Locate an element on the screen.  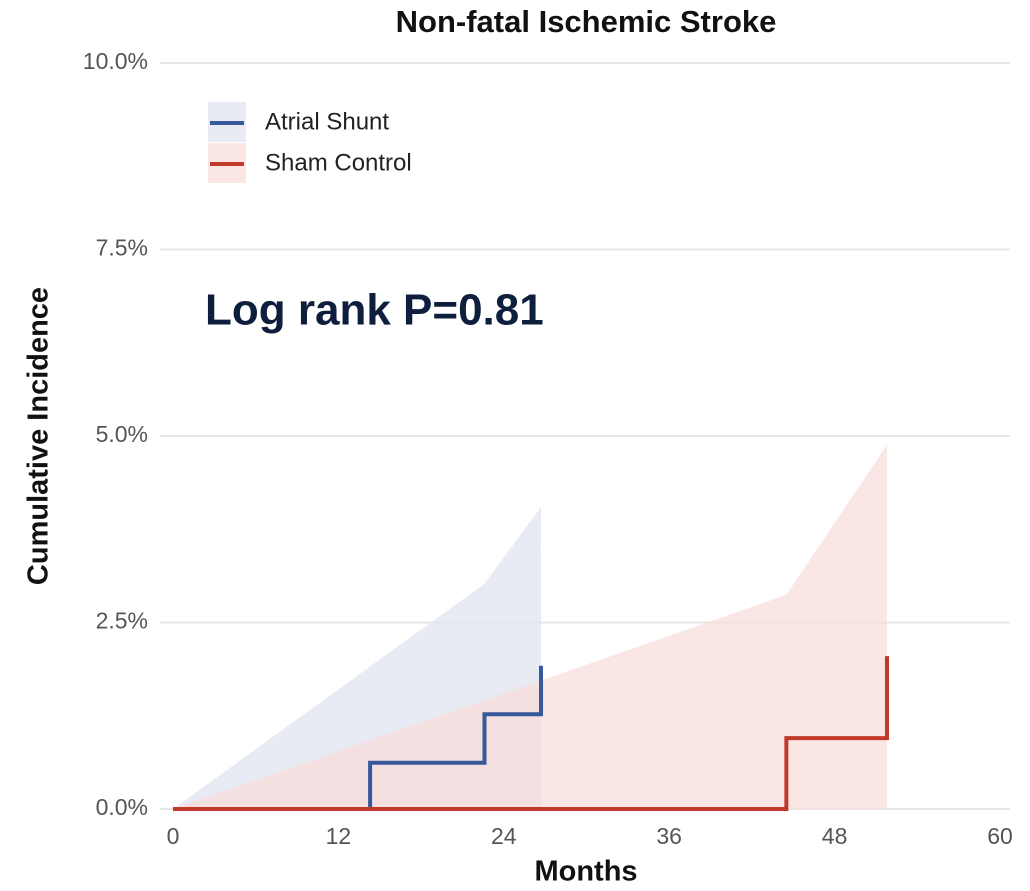
annotation: Log rank P=0.81 is located at coordinates (374, 310).